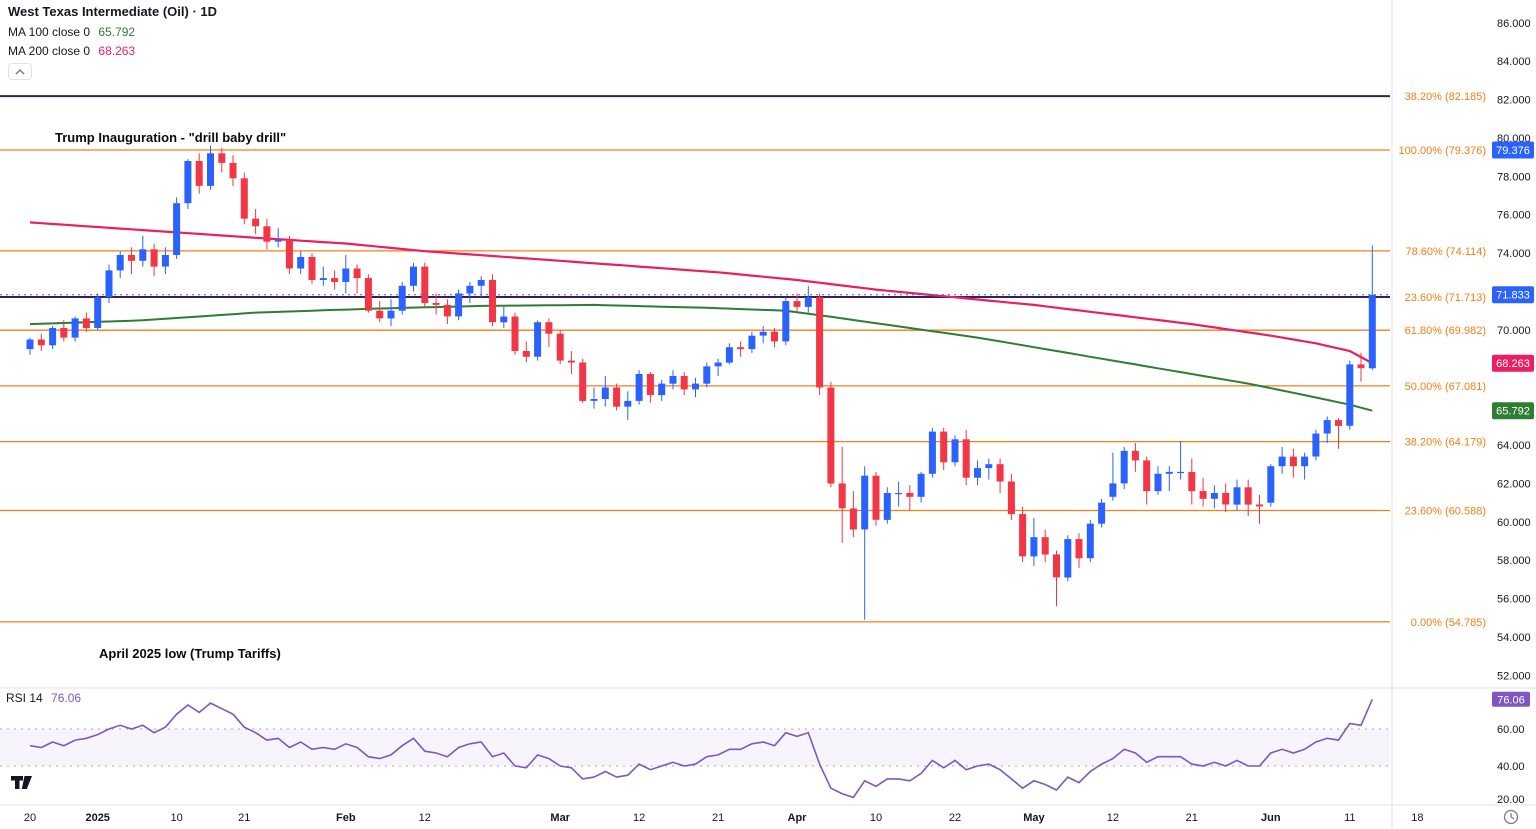  Describe the element at coordinates (117, 51) in the screenshot. I see `ma200-value: 68.263` at that location.